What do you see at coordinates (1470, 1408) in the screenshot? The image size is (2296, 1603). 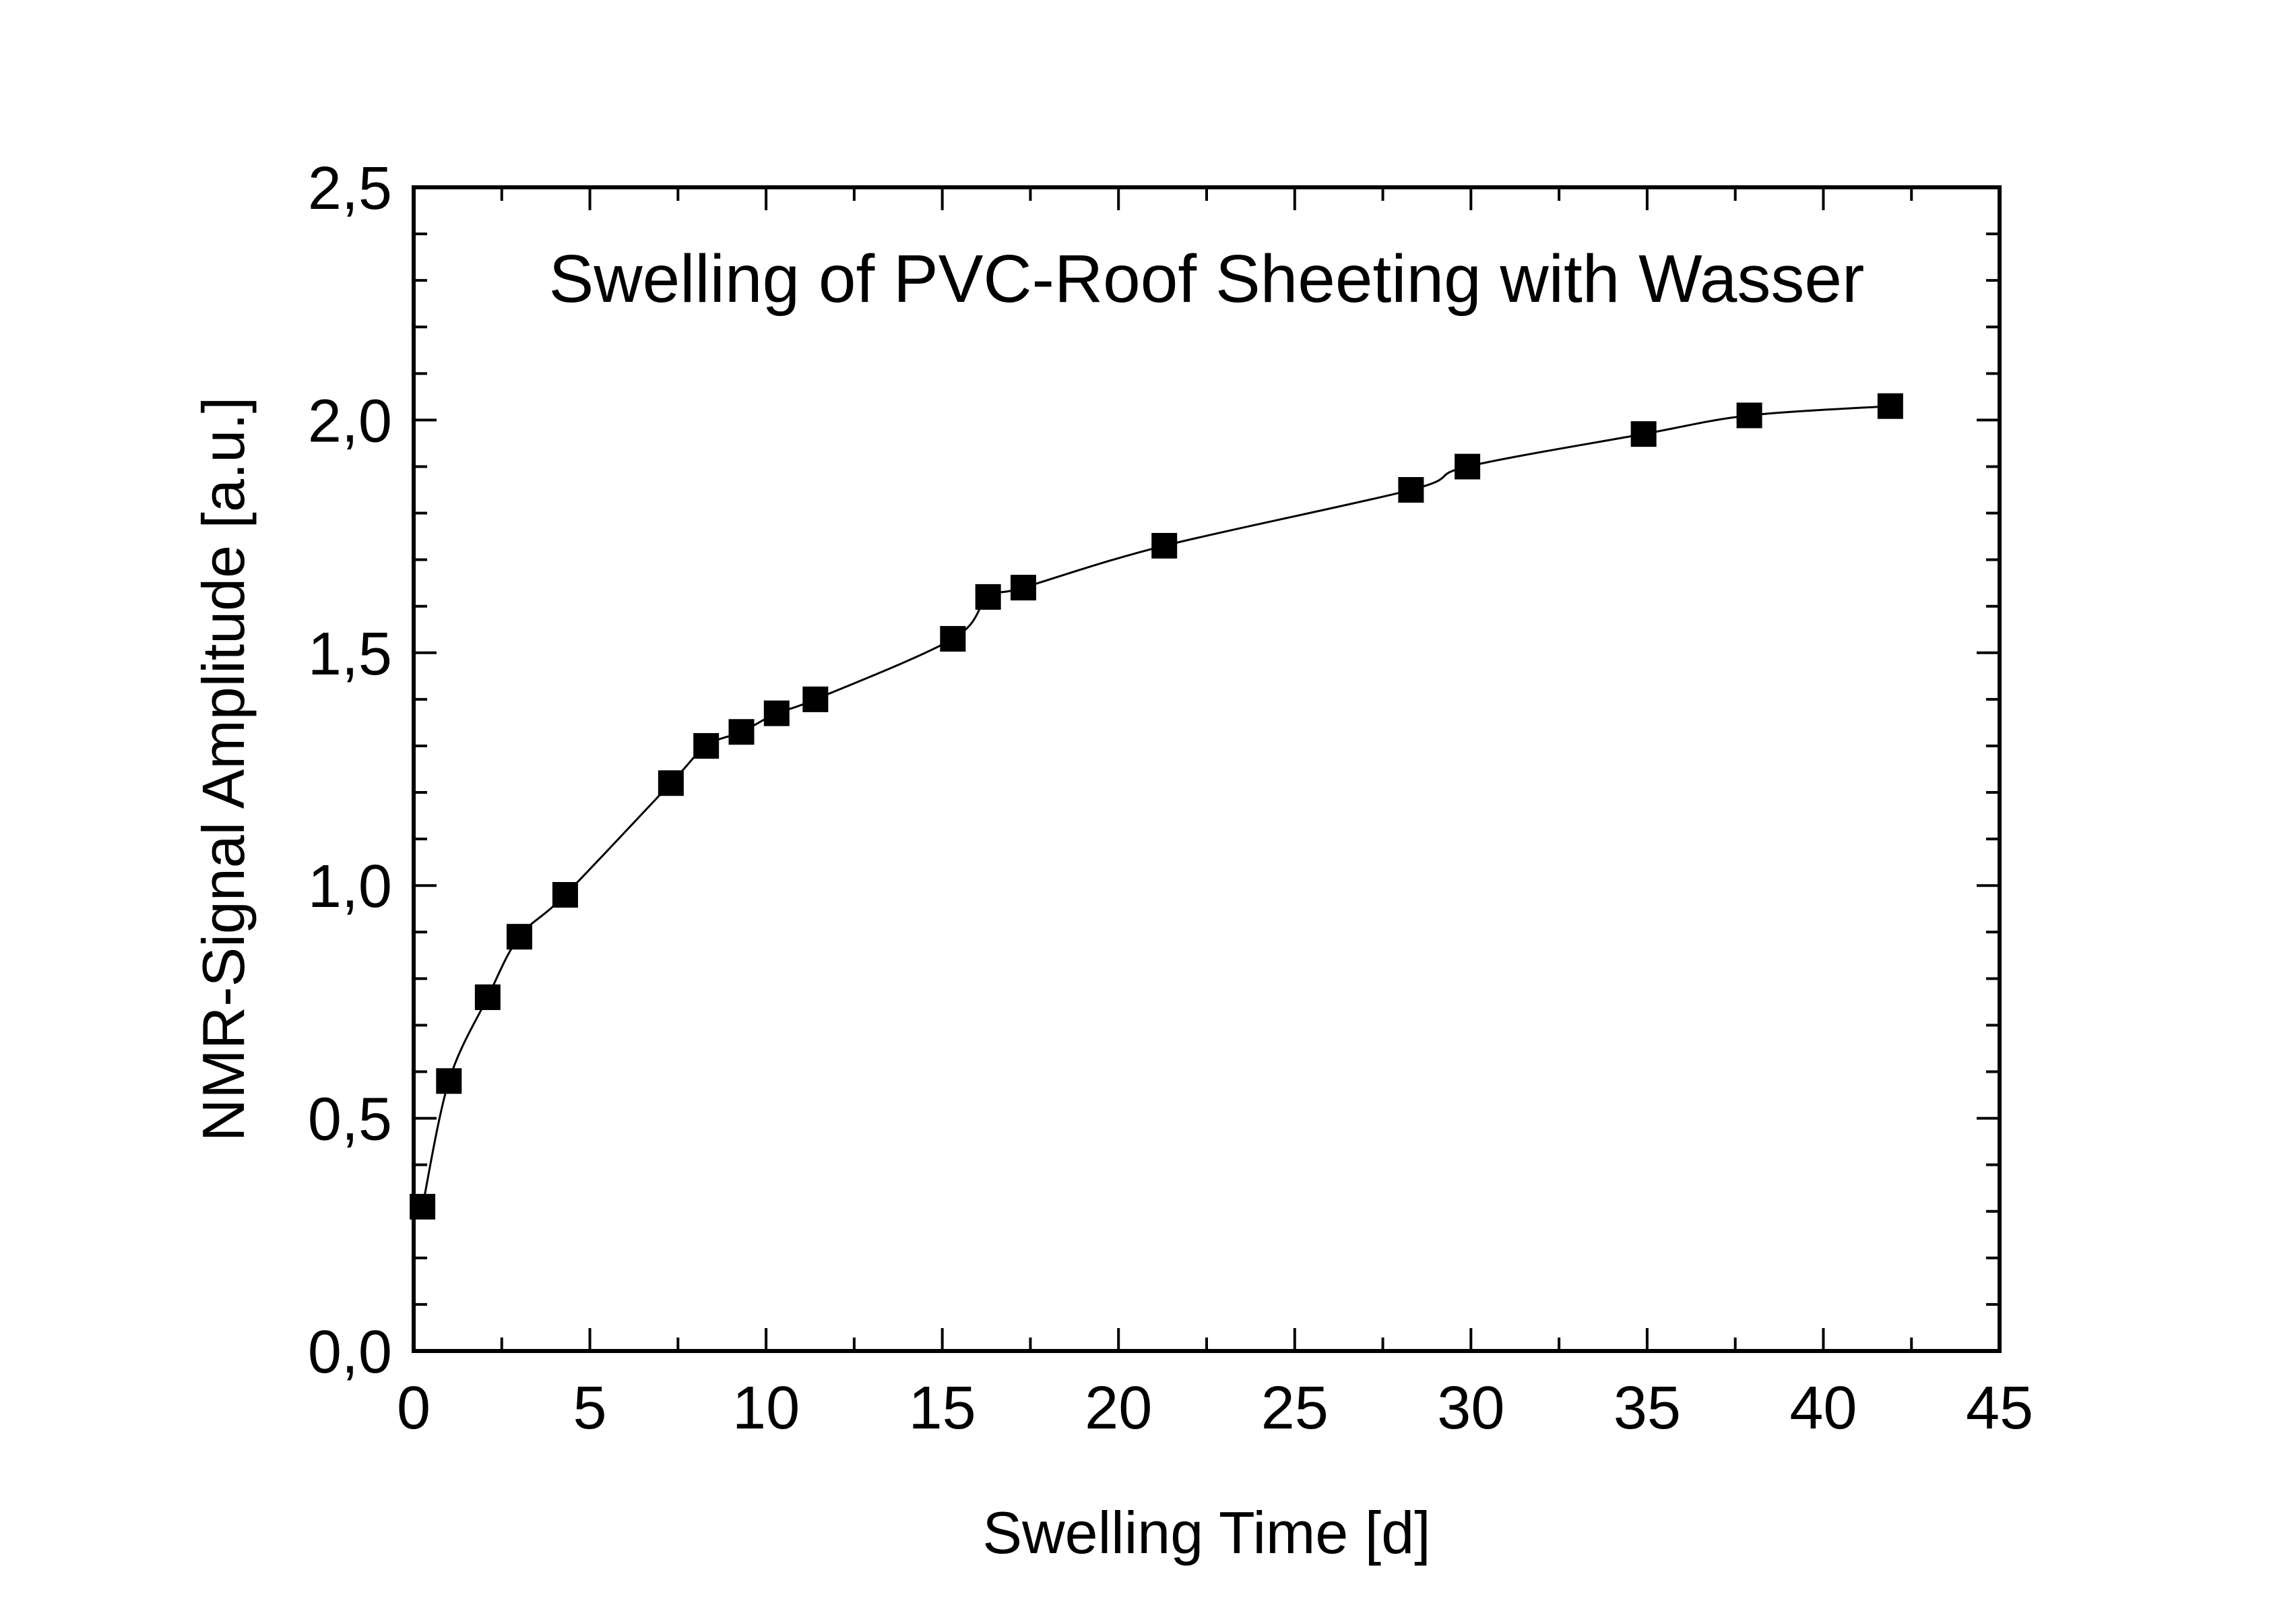 I see `x-tick-label: 30` at bounding box center [1470, 1408].